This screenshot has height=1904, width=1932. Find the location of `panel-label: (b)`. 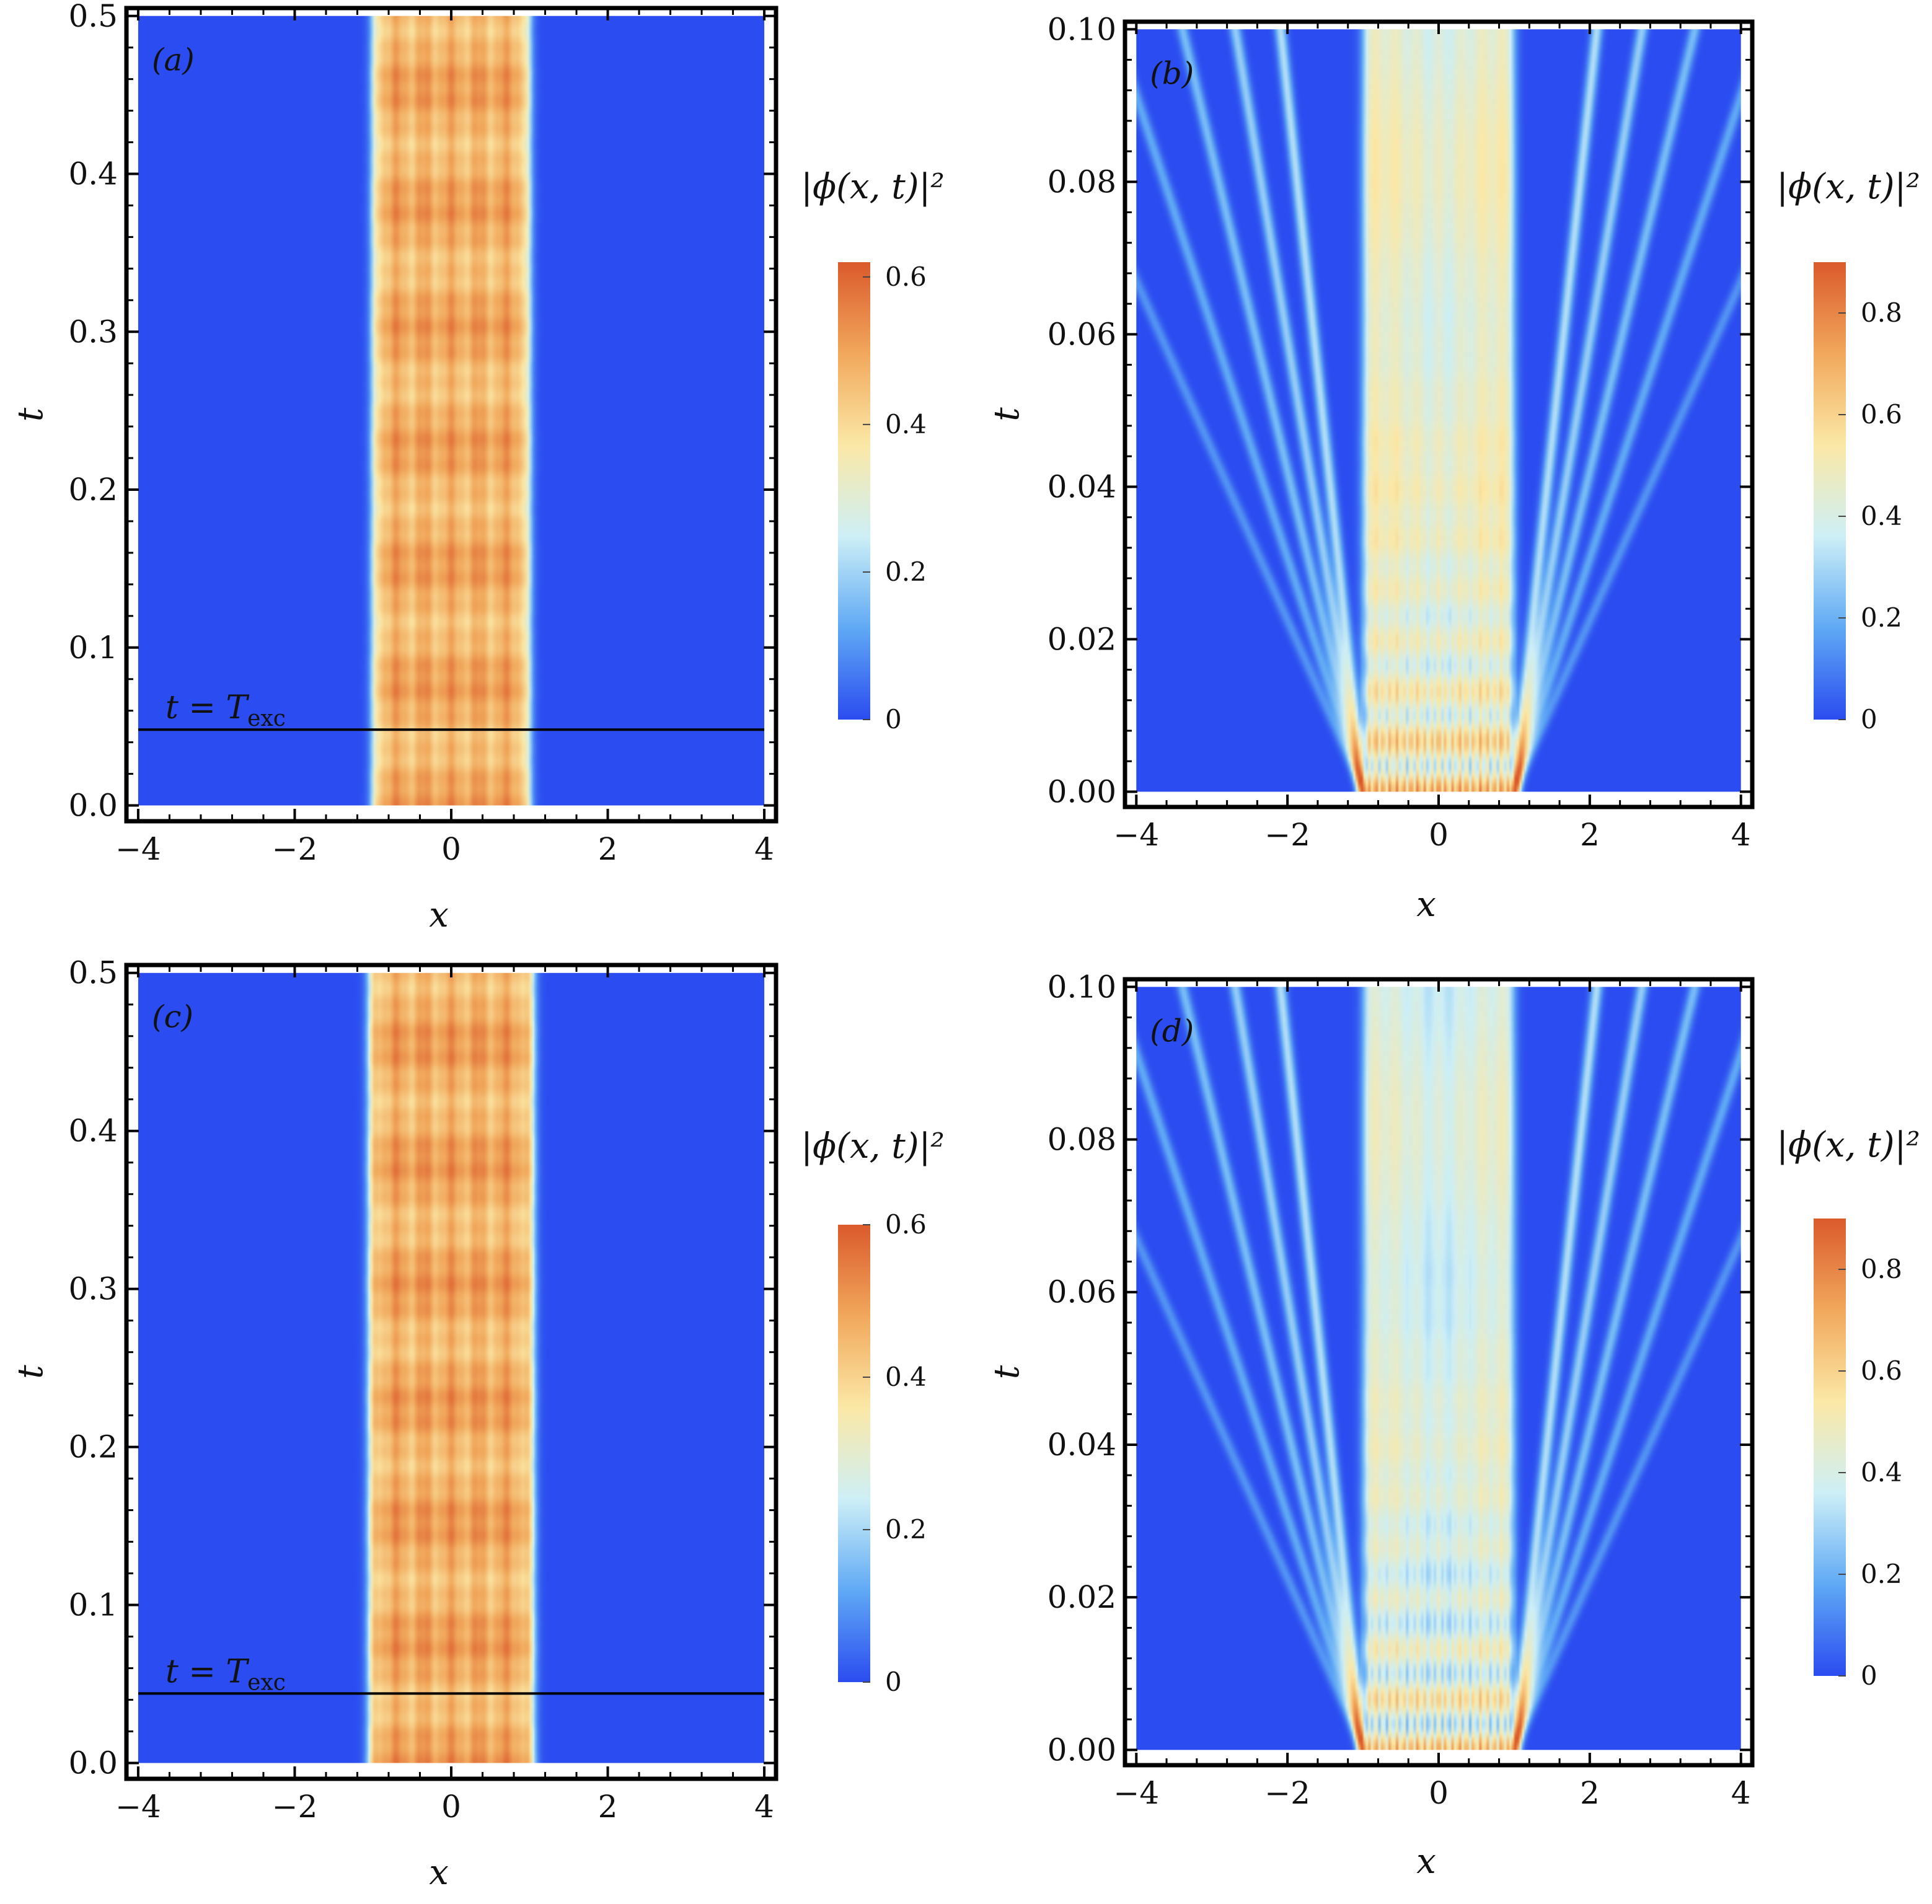

panel-label: (b) is located at coordinates (1172, 73).